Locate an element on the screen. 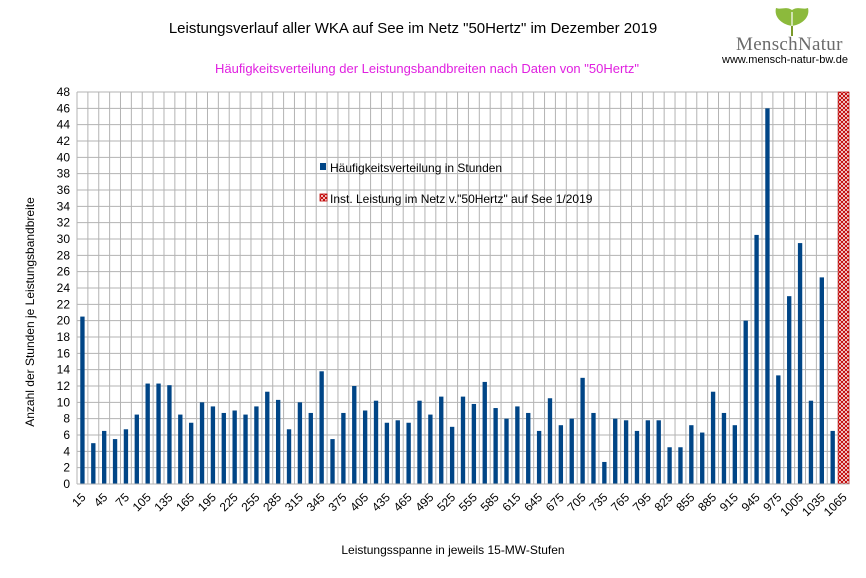 The height and width of the screenshot is (578, 866). y-tick-label: 12 is located at coordinates (64, 386).